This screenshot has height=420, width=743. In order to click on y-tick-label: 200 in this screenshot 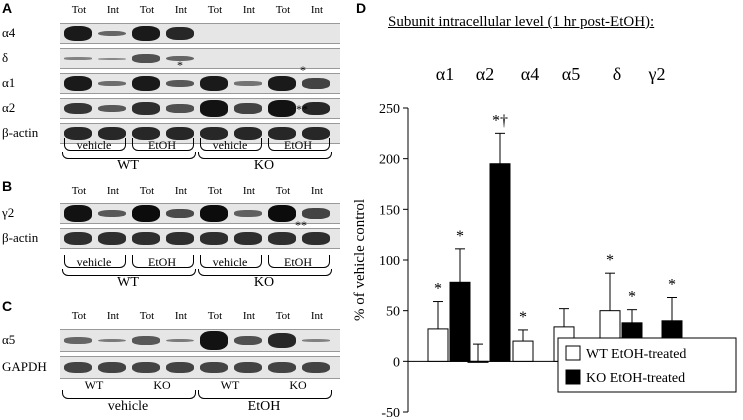, I will do `click(389, 160)`.